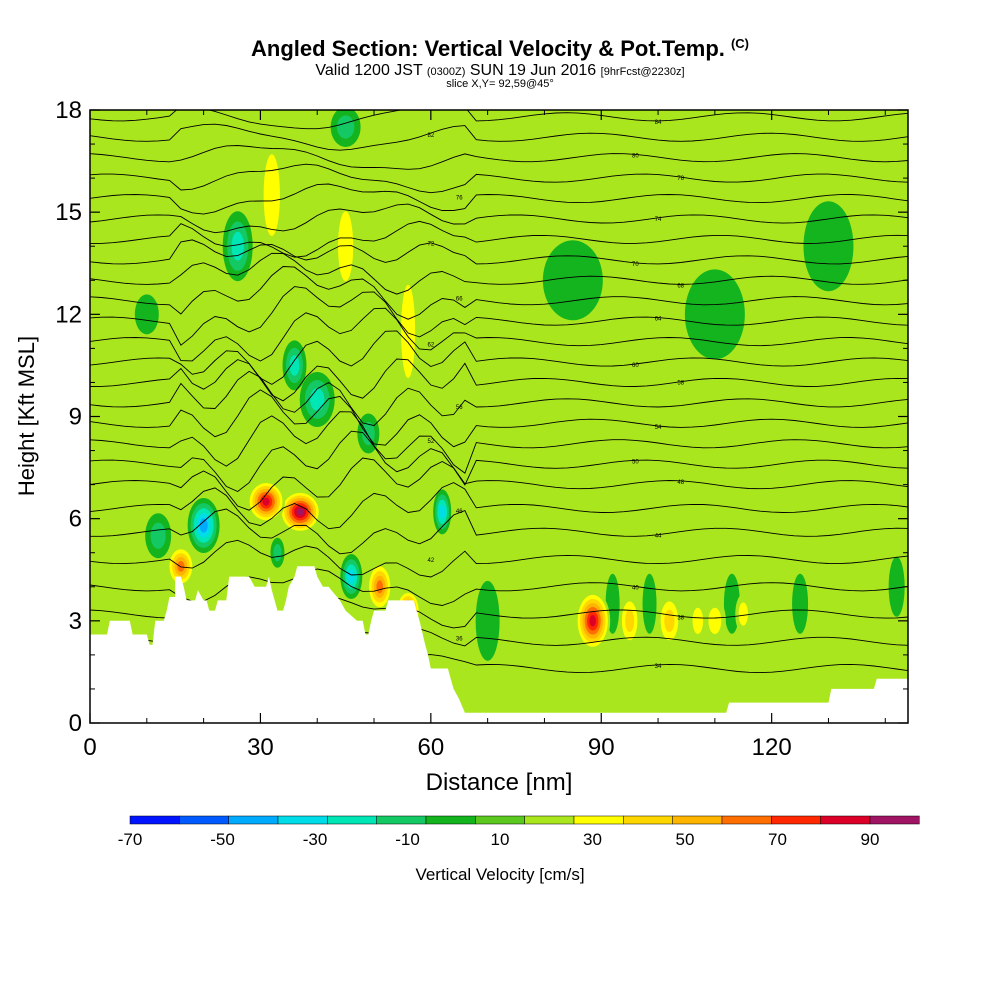 The image size is (1000, 1000). What do you see at coordinates (499, 874) in the screenshot?
I see `colorbar-label: Vertical Velocity [cm/s]` at bounding box center [499, 874].